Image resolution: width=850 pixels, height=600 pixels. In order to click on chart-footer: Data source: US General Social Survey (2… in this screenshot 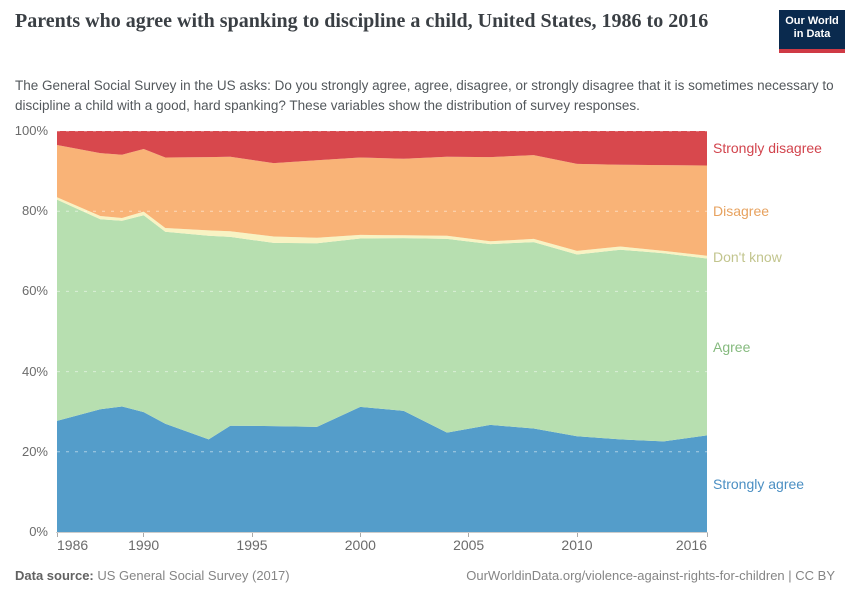, I will do `click(425, 575)`.